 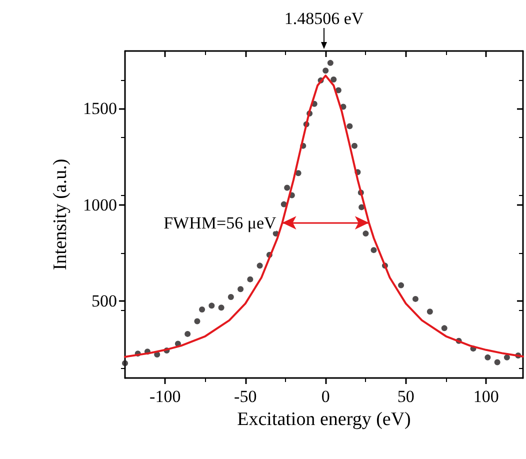 What do you see at coordinates (220, 222) in the screenshot?
I see `annotation: FWHM=56 μeV` at bounding box center [220, 222].